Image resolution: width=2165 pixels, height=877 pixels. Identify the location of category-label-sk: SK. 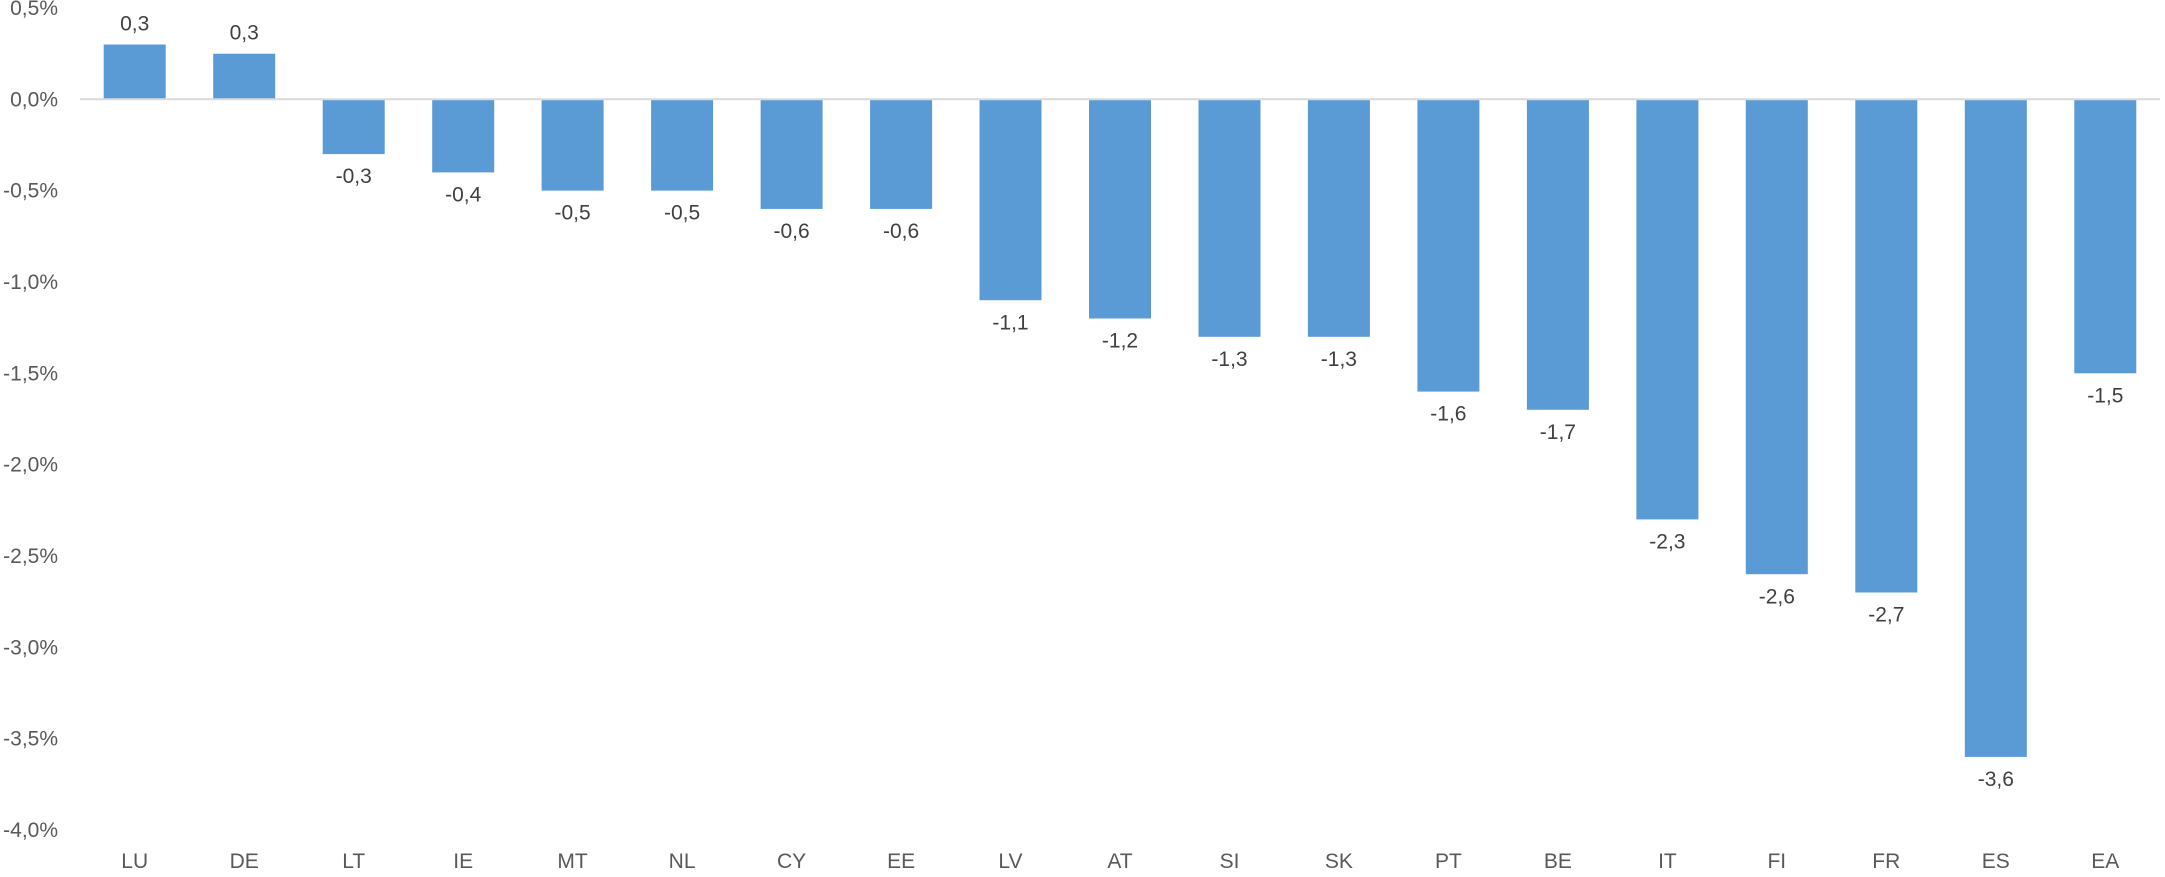
(1339, 861).